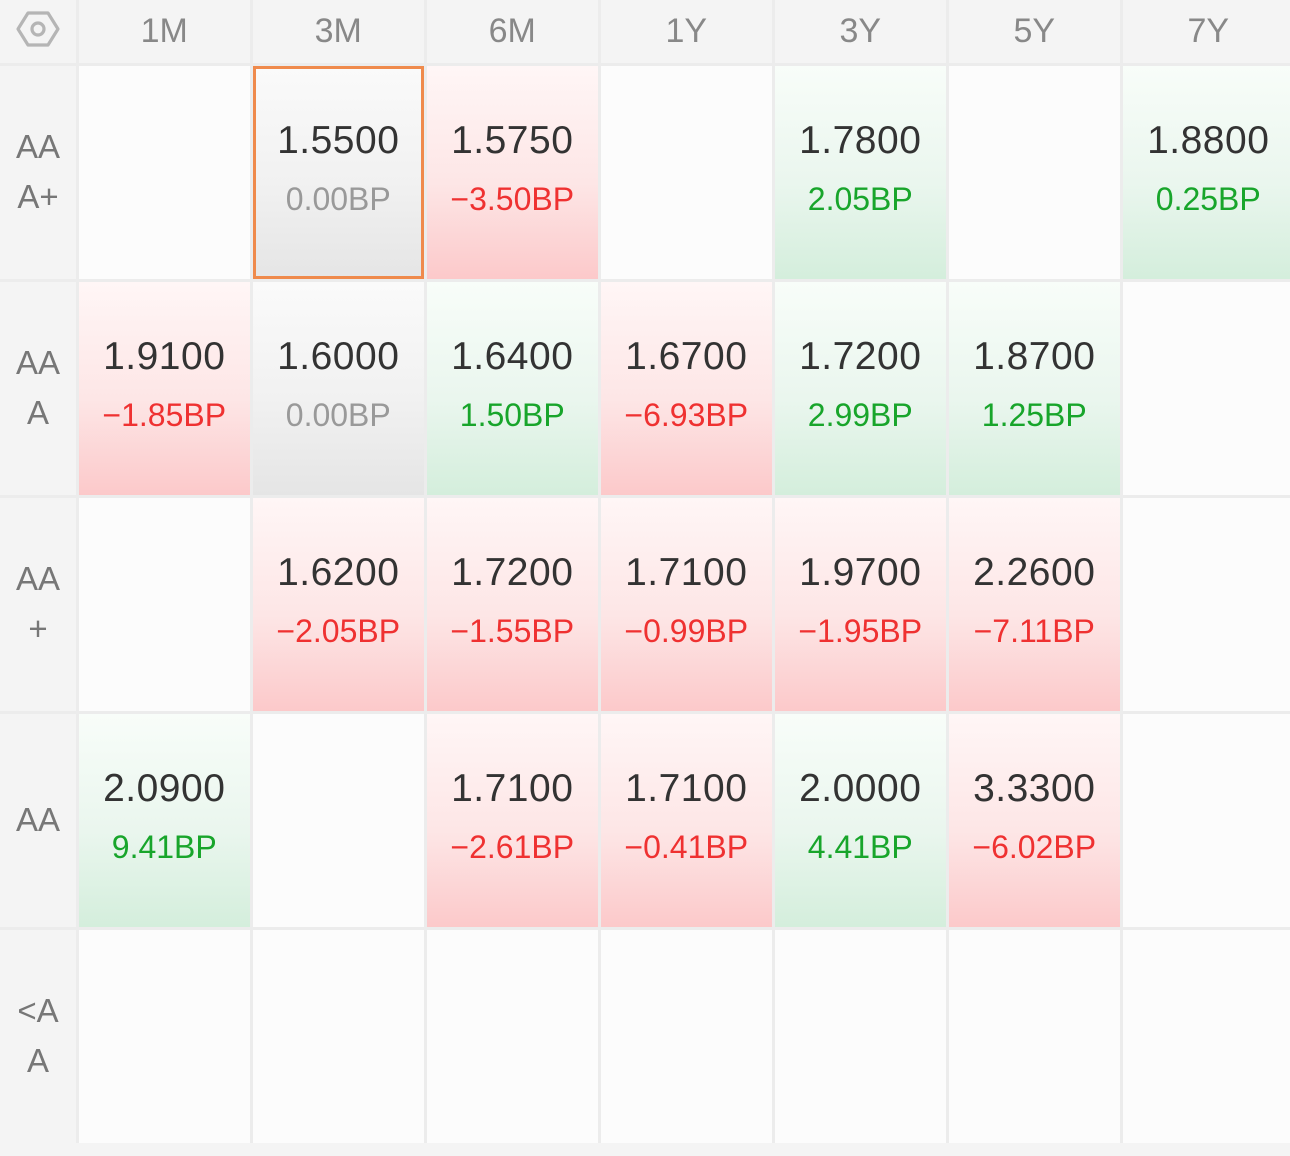  Describe the element at coordinates (1208, 141) in the screenshot. I see `yield-value: 1.8800` at that location.